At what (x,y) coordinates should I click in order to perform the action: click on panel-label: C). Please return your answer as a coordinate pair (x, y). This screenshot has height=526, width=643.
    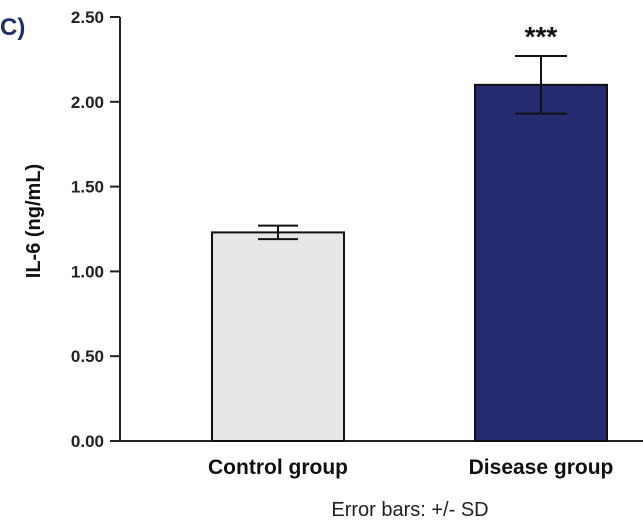
    Looking at the image, I should click on (12, 27).